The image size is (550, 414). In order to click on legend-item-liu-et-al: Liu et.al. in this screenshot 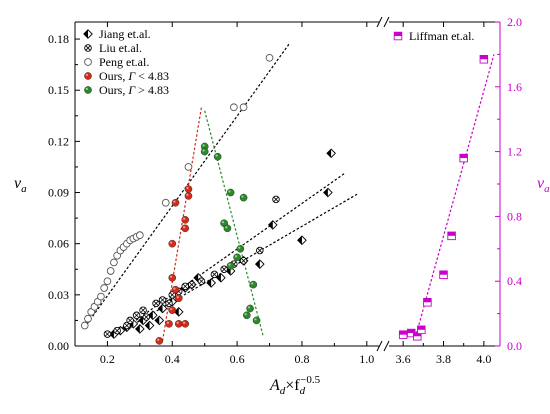, I will do `click(113, 48)`.